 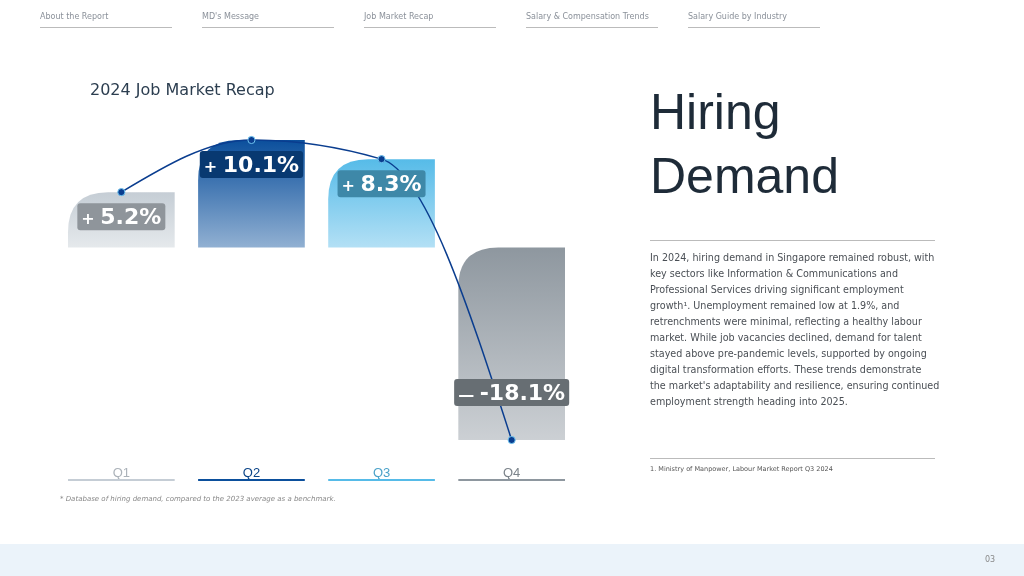 What do you see at coordinates (121, 473) in the screenshot?
I see `x-tick-label: Q1` at bounding box center [121, 473].